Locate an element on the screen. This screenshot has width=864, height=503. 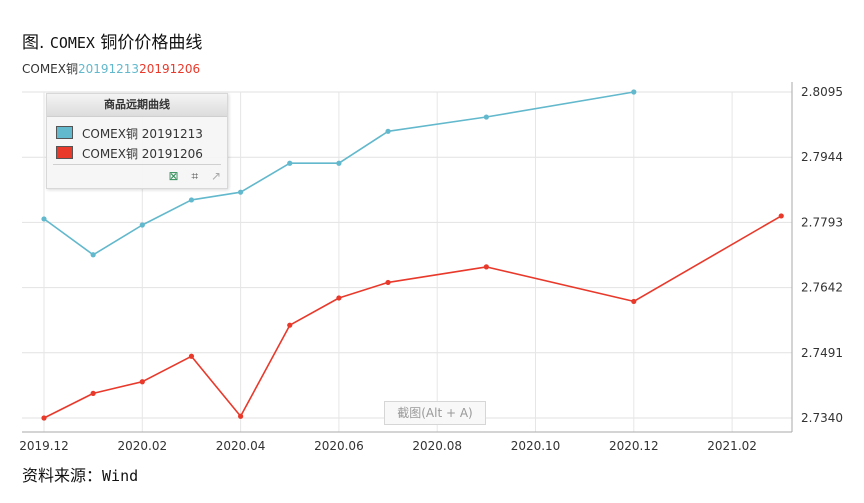
subtitle-prefix: COMEX铜 is located at coordinates (50, 69).